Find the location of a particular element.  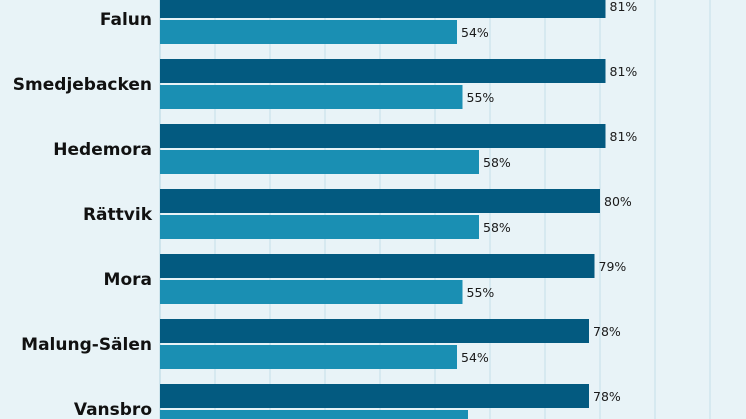

category-label: Smedjebacken is located at coordinates (82, 85).